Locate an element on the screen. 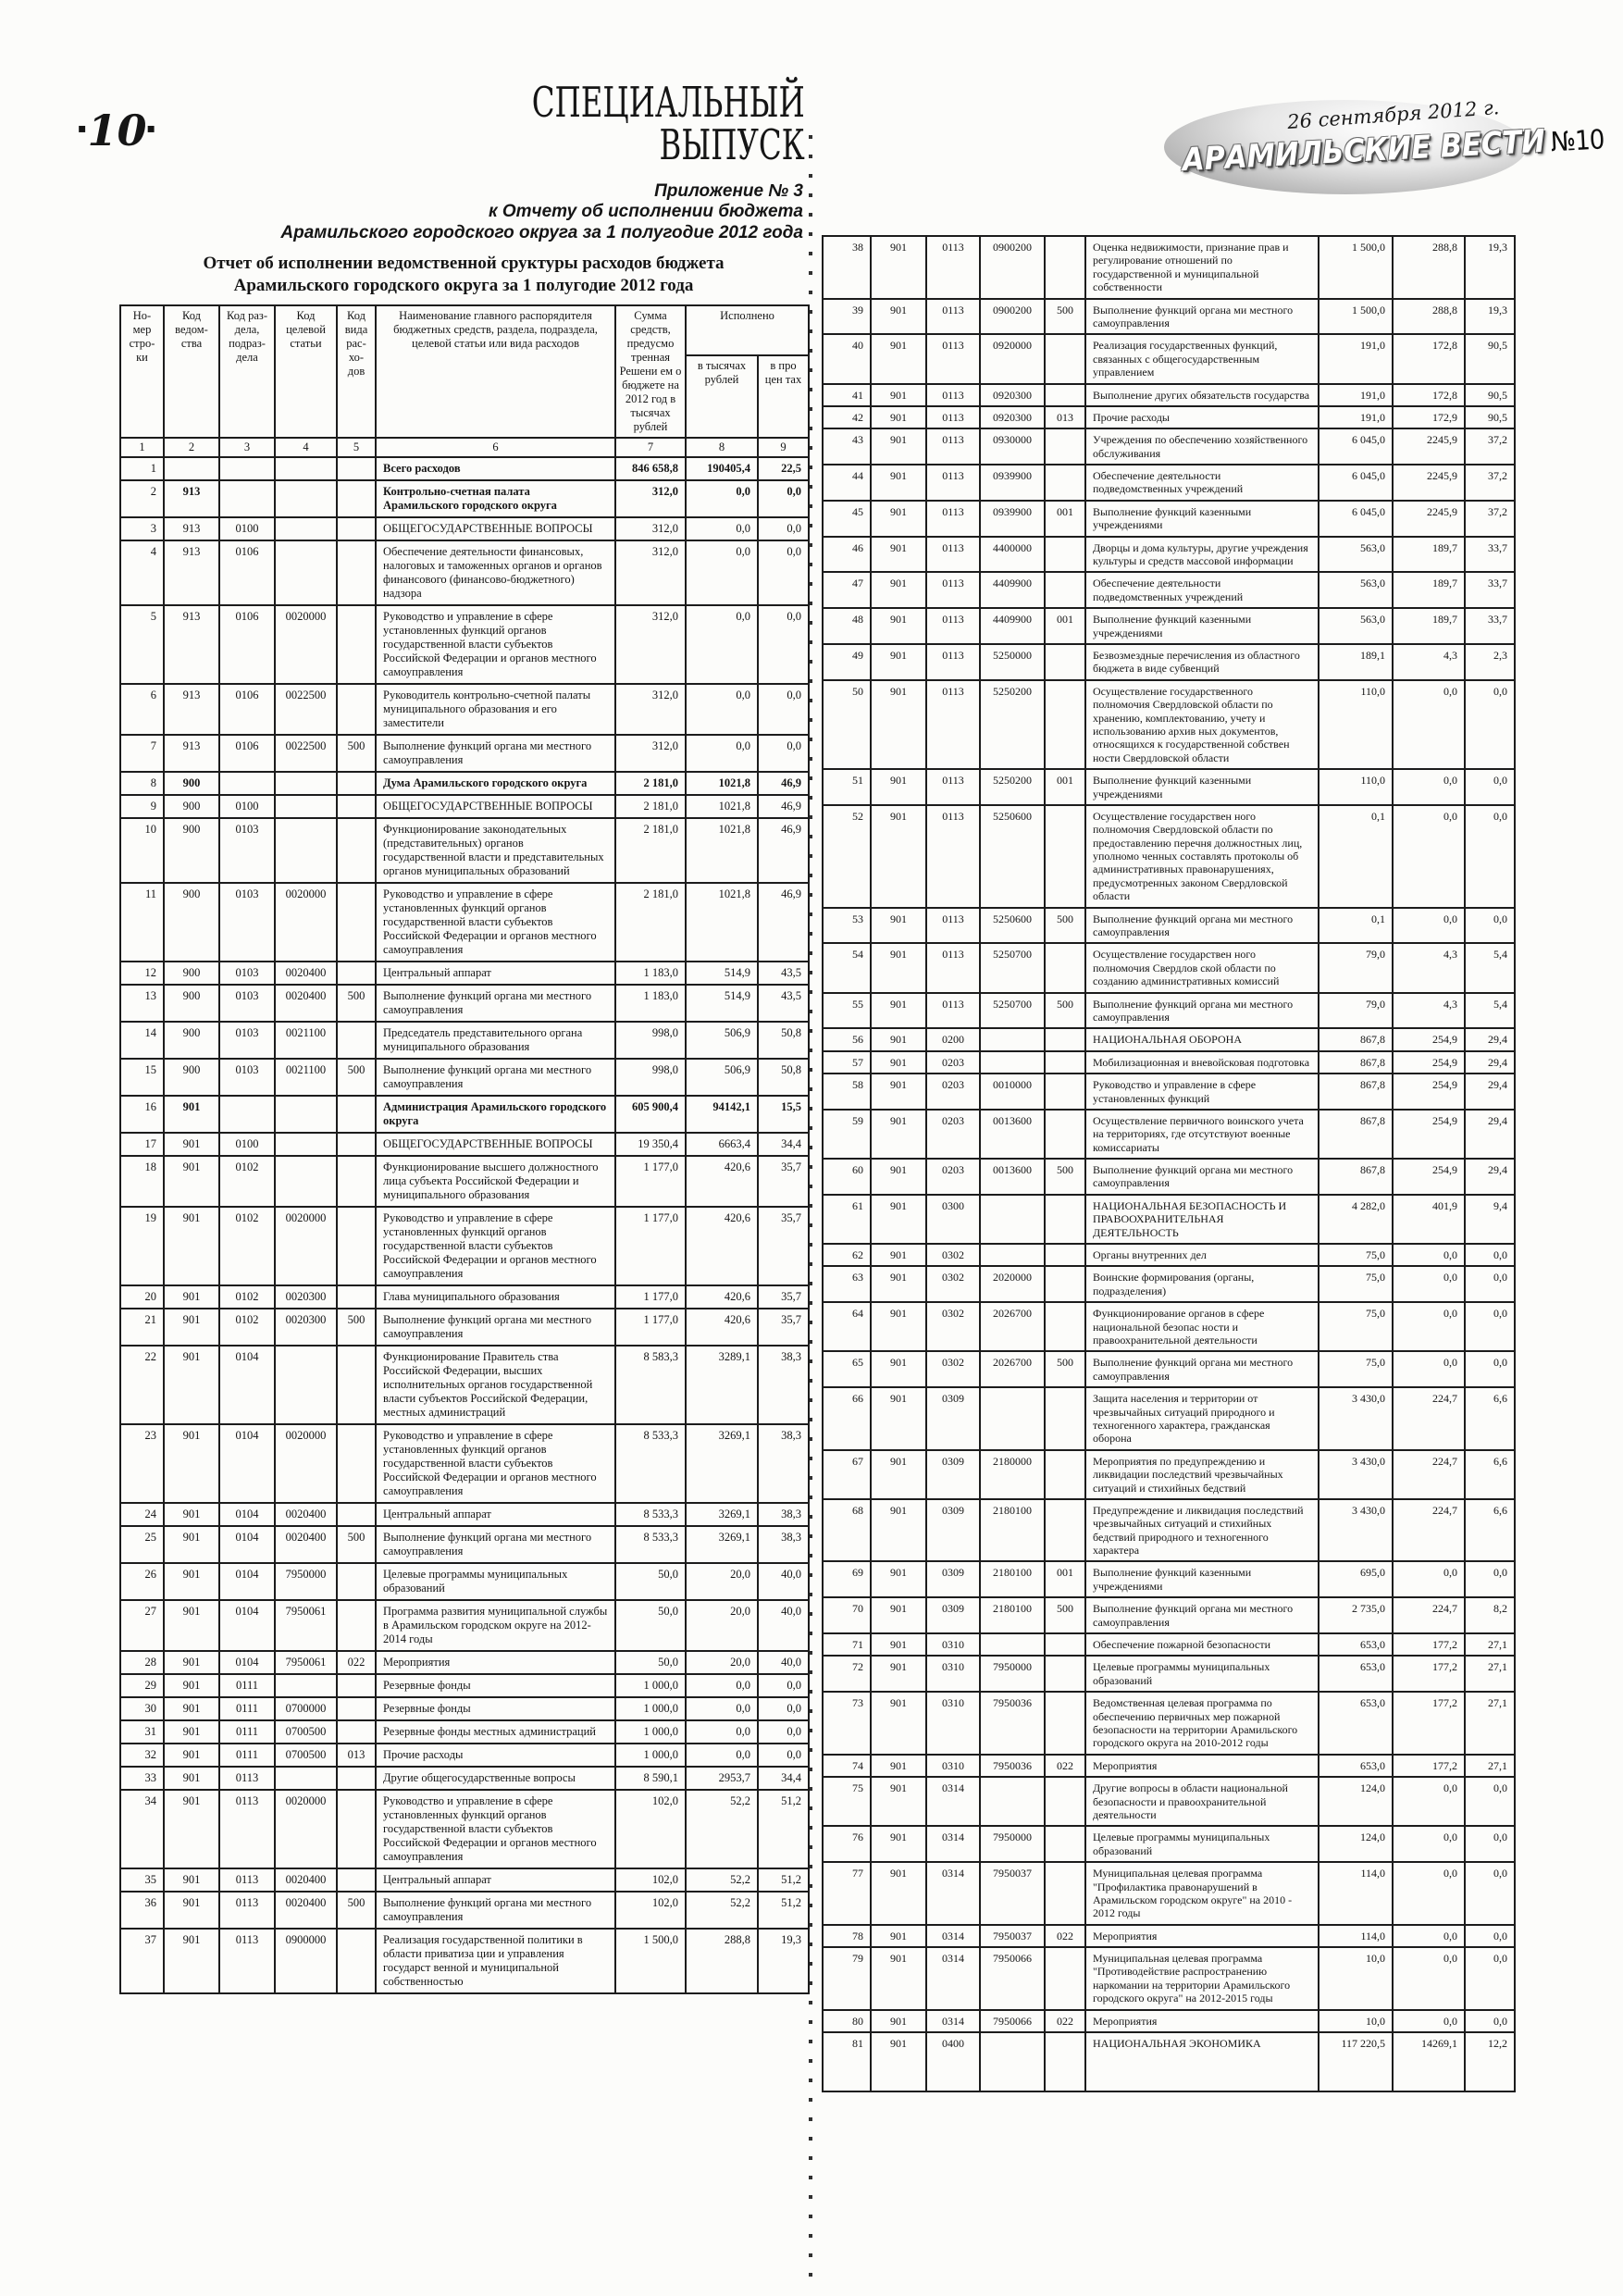 The width and height of the screenshot is (1623, 2296). razdel-code-cell: 0100 is located at coordinates (247, 528).